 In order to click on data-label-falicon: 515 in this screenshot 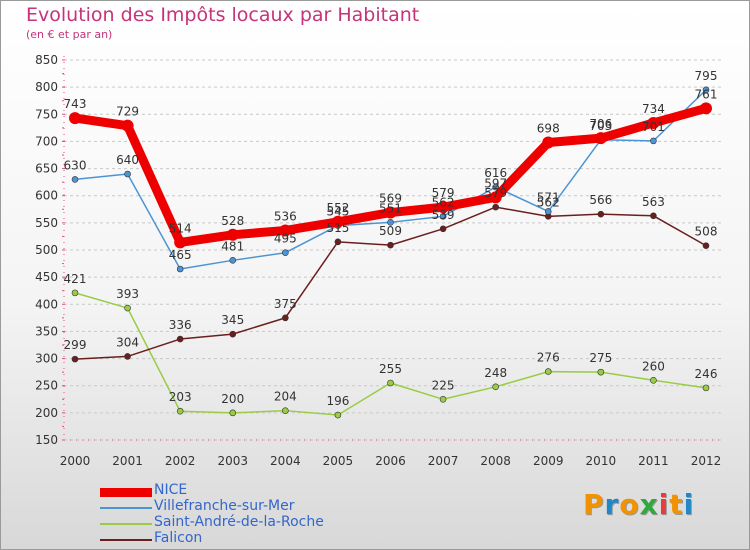, I will do `click(337, 228)`.